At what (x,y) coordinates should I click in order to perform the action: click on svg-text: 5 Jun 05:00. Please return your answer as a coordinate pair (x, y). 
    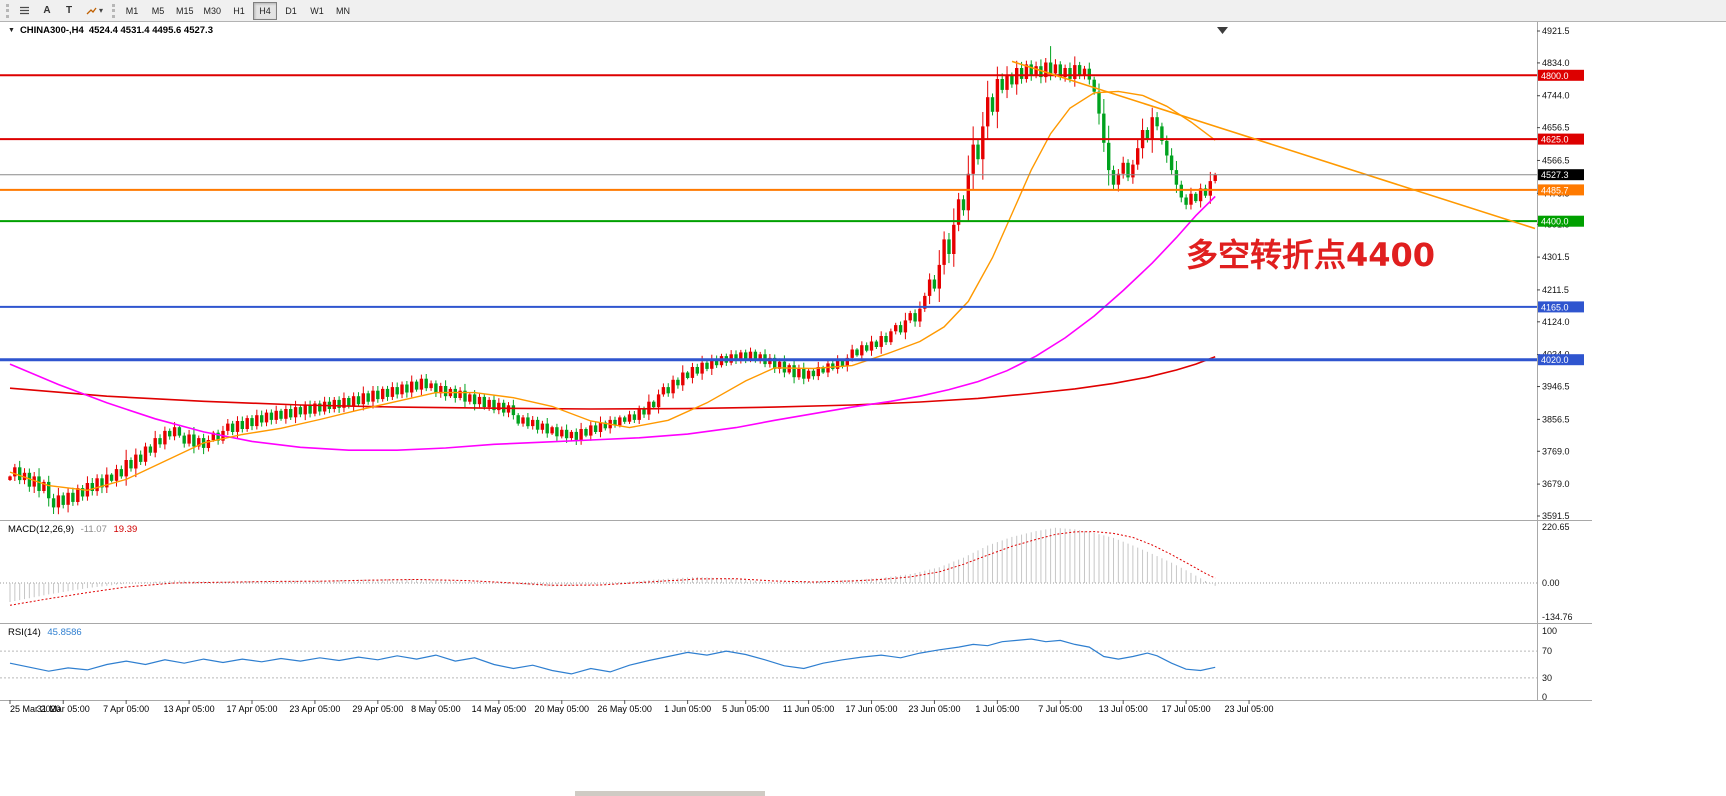
    Looking at the image, I should click on (745, 709).